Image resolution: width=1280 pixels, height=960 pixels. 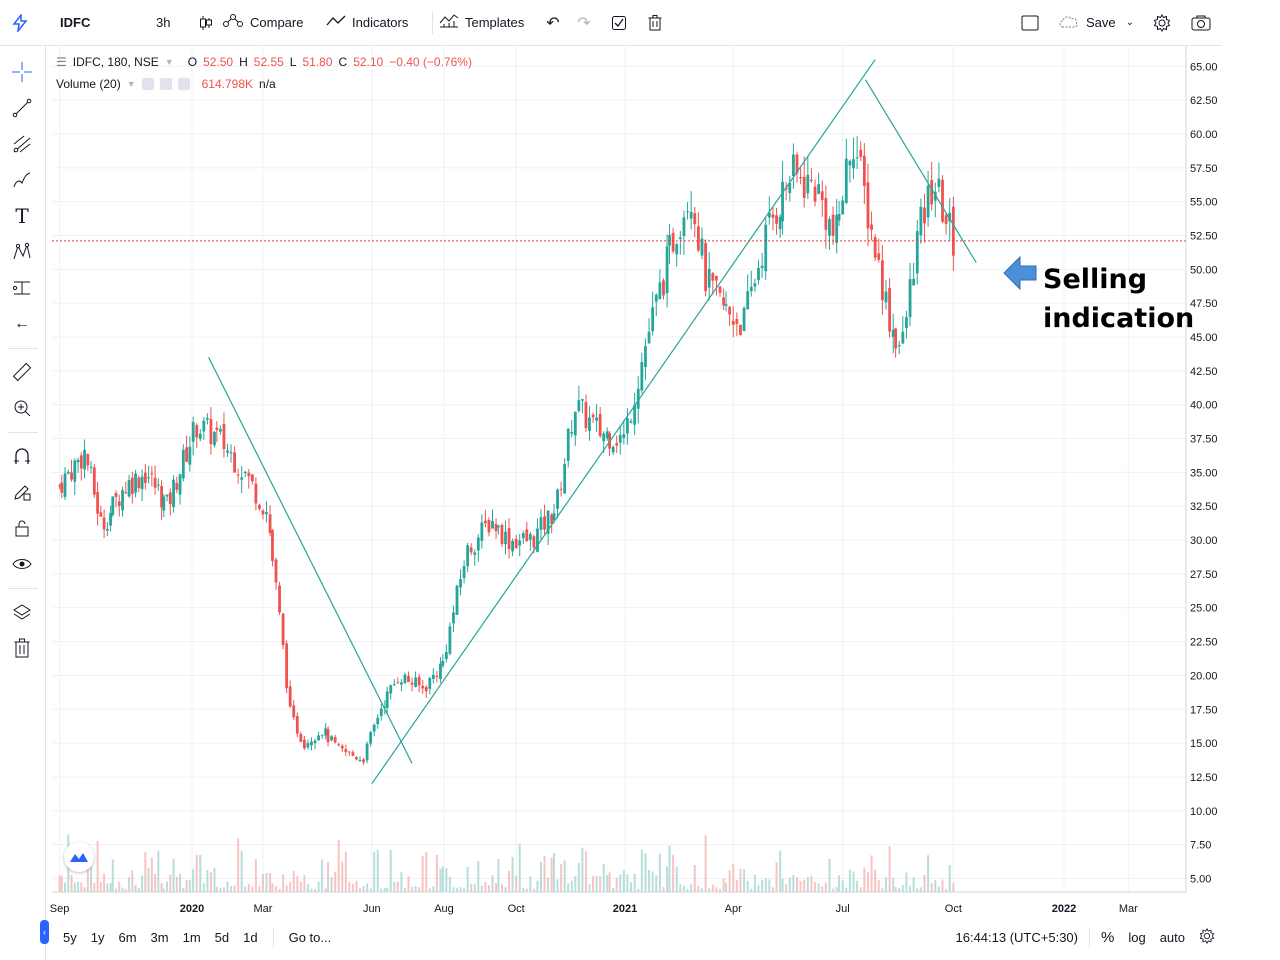 I want to click on text-tool-icon: T, so click(x=22, y=216).